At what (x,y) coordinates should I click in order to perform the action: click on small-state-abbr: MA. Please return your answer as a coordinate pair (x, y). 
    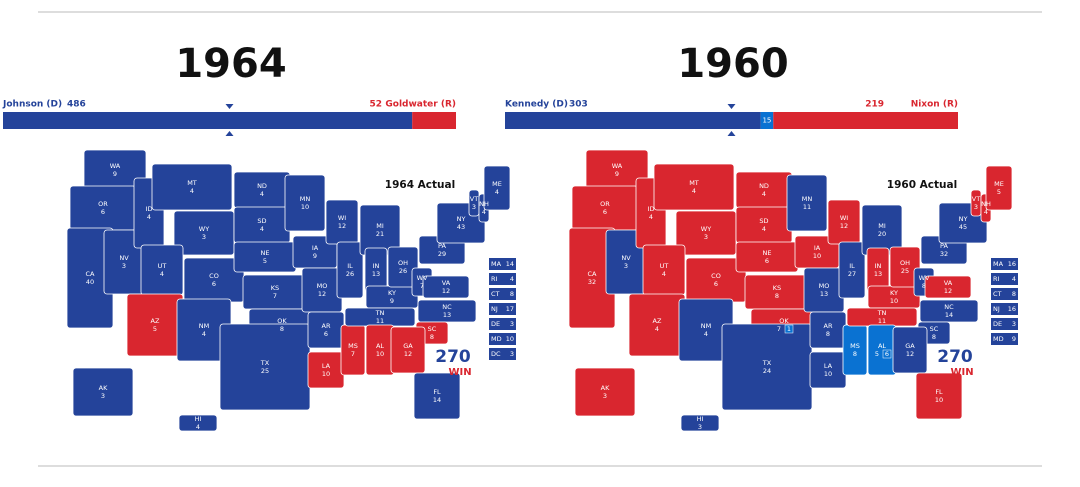
    Looking at the image, I should click on (998, 264).